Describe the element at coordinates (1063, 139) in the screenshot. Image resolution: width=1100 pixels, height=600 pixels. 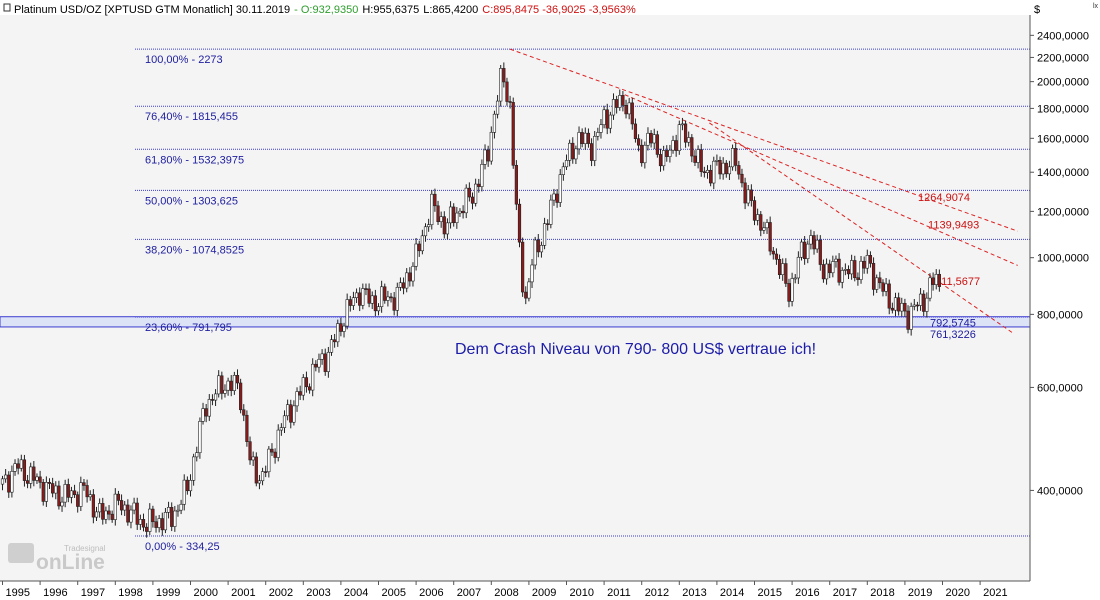
I see `y-tick-label: 1600,0000` at that location.